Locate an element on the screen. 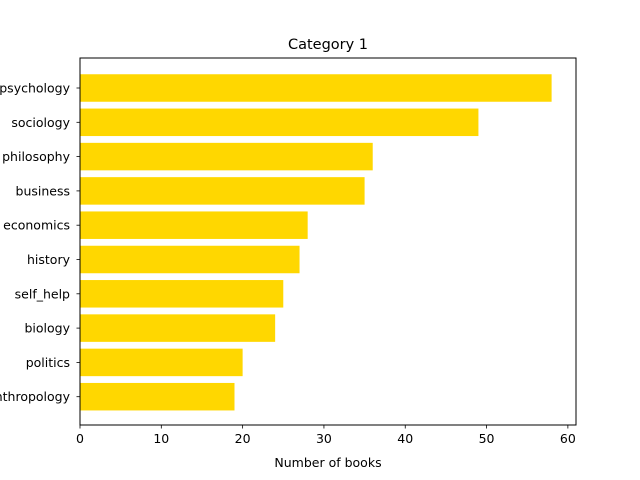 This screenshot has width=640, height=480. x-tick-label: 50 is located at coordinates (487, 438).